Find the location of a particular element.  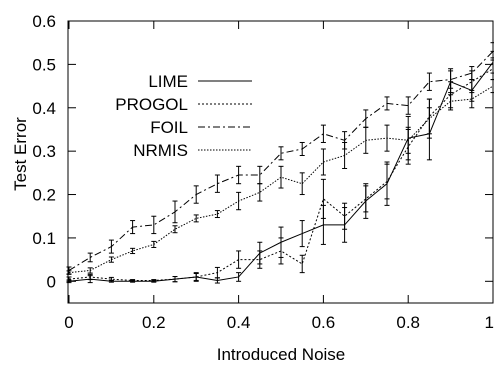

x-tick-label: 1 is located at coordinates (489, 322).